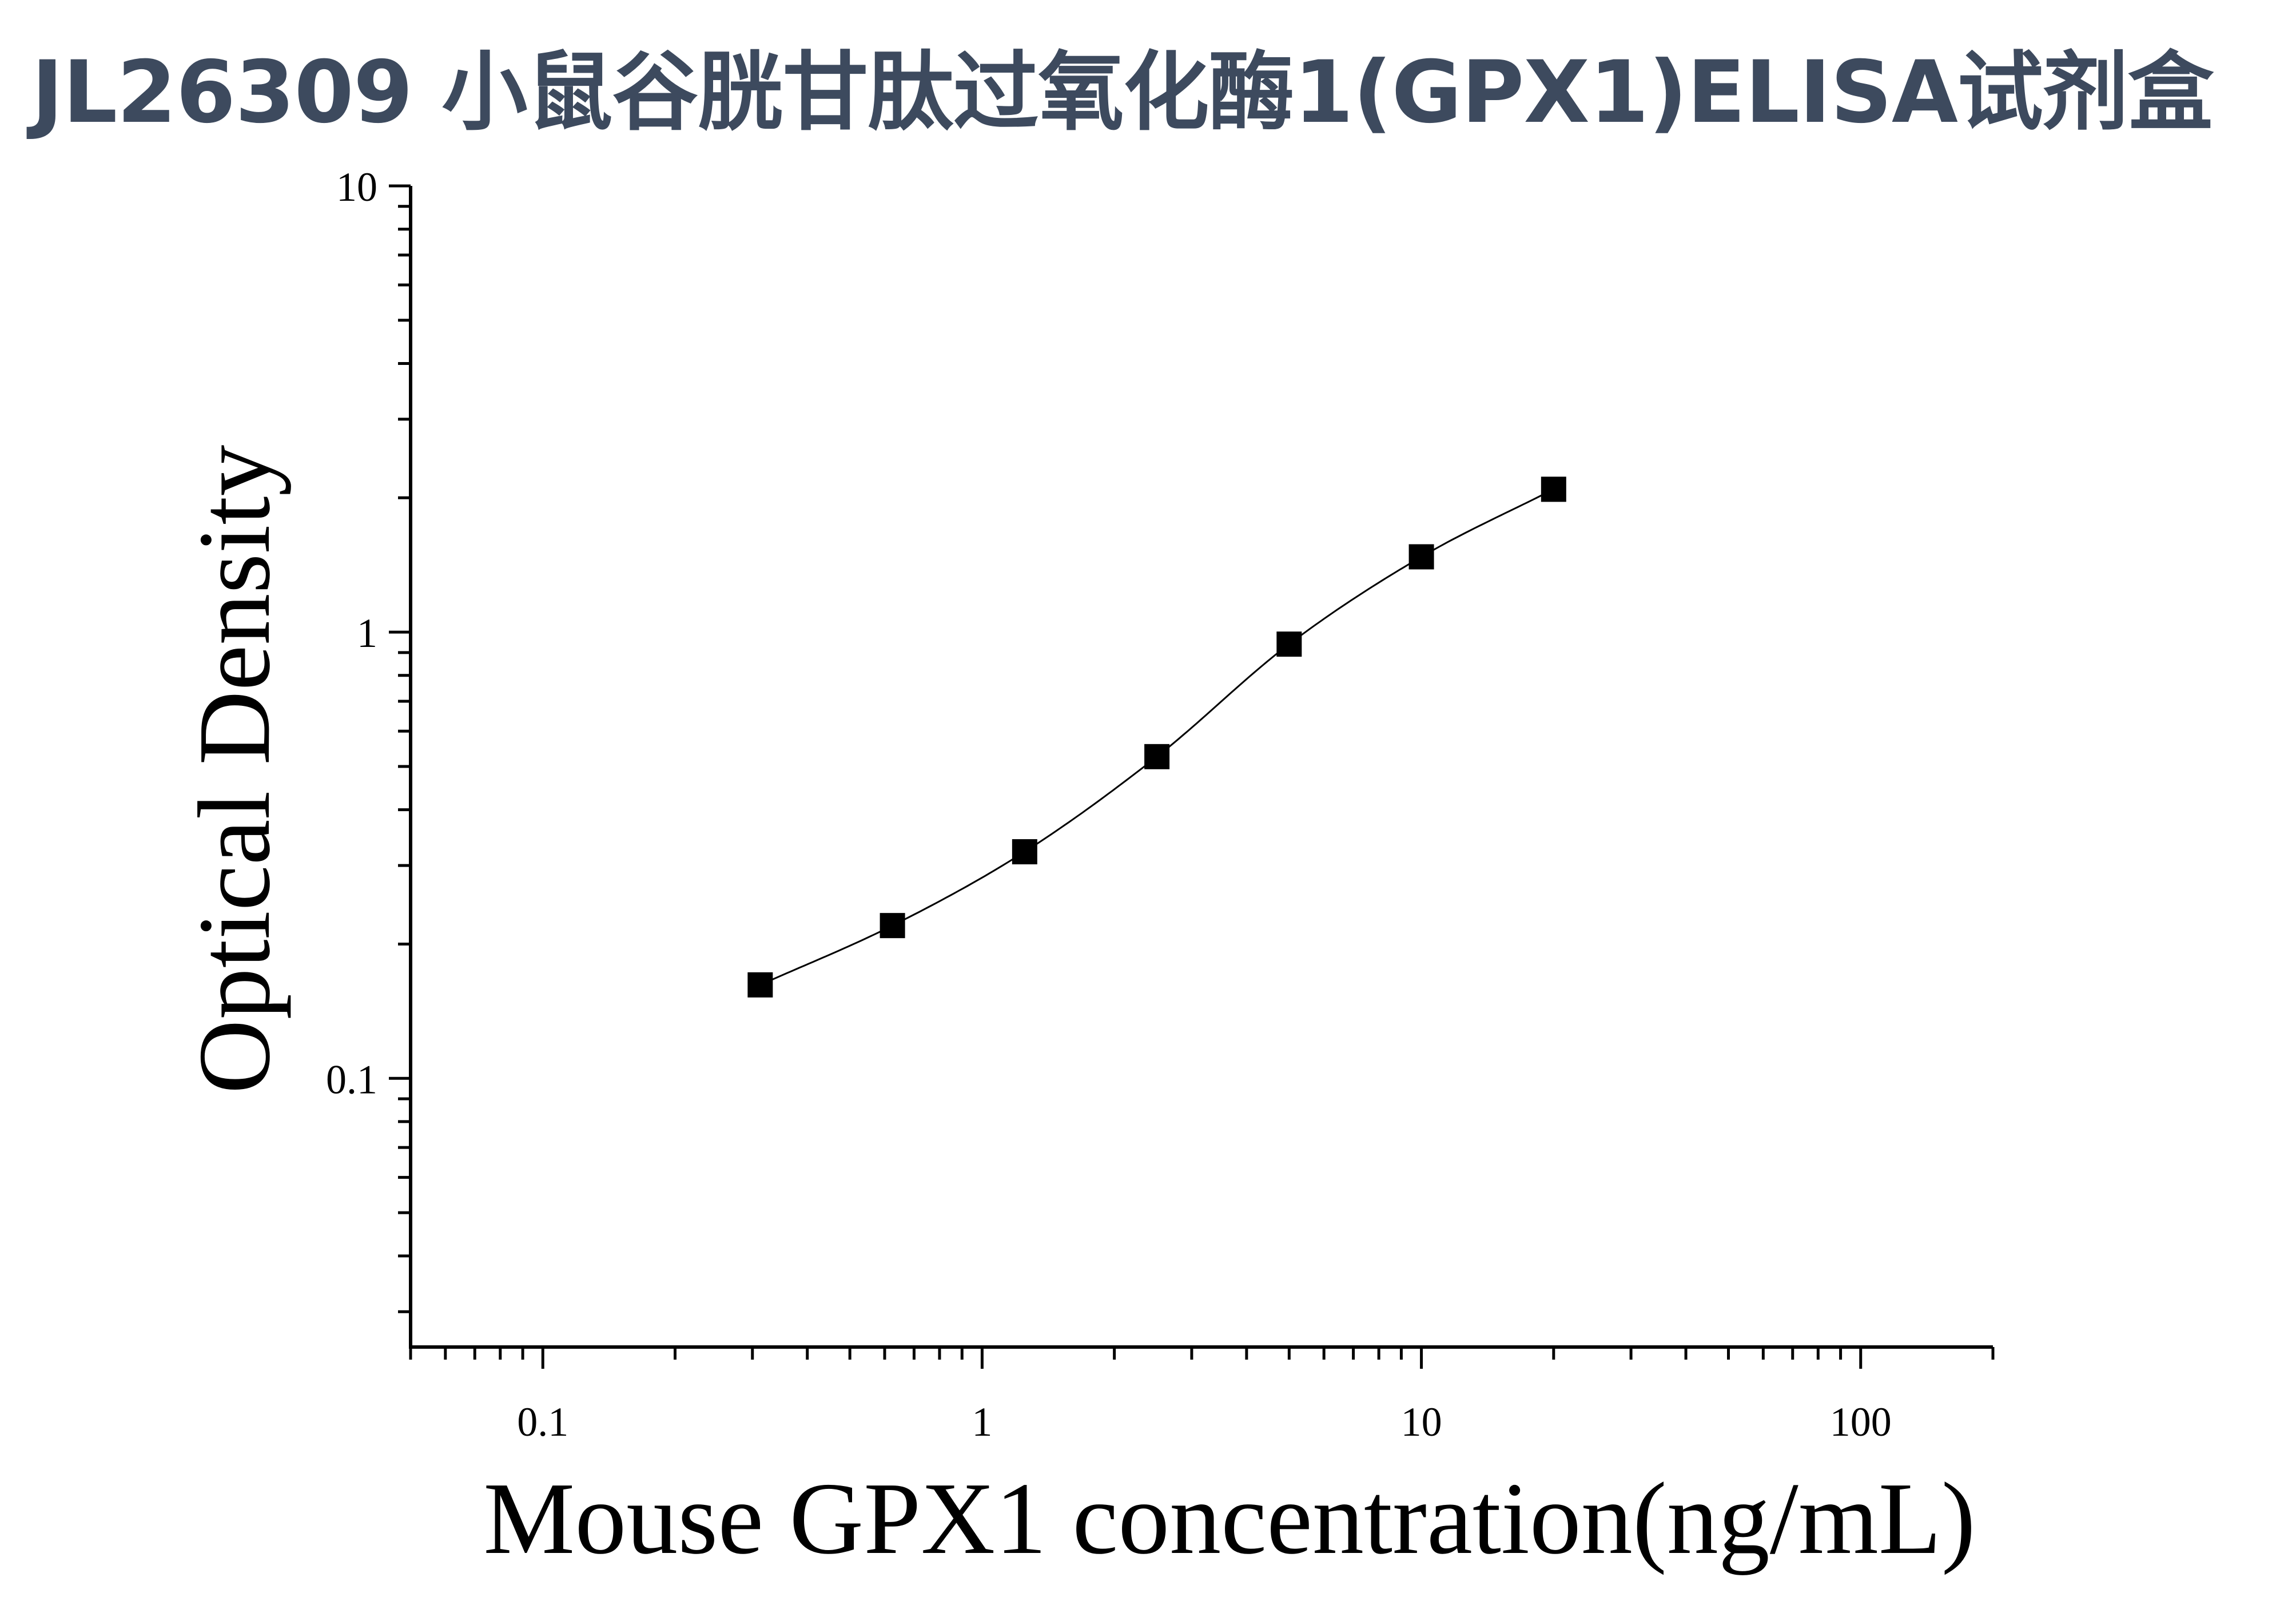 The width and height of the screenshot is (2296, 1605). Describe the element at coordinates (367, 633) in the screenshot. I see `y-tick-label: 1` at that location.